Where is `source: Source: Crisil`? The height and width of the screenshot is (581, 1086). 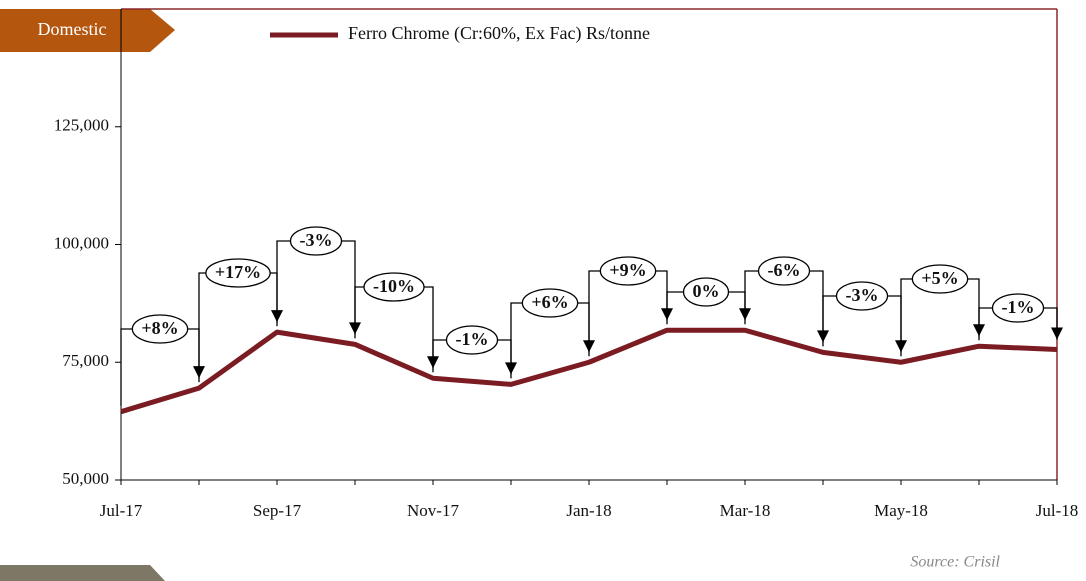 source: Source: Crisil is located at coordinates (955, 562).